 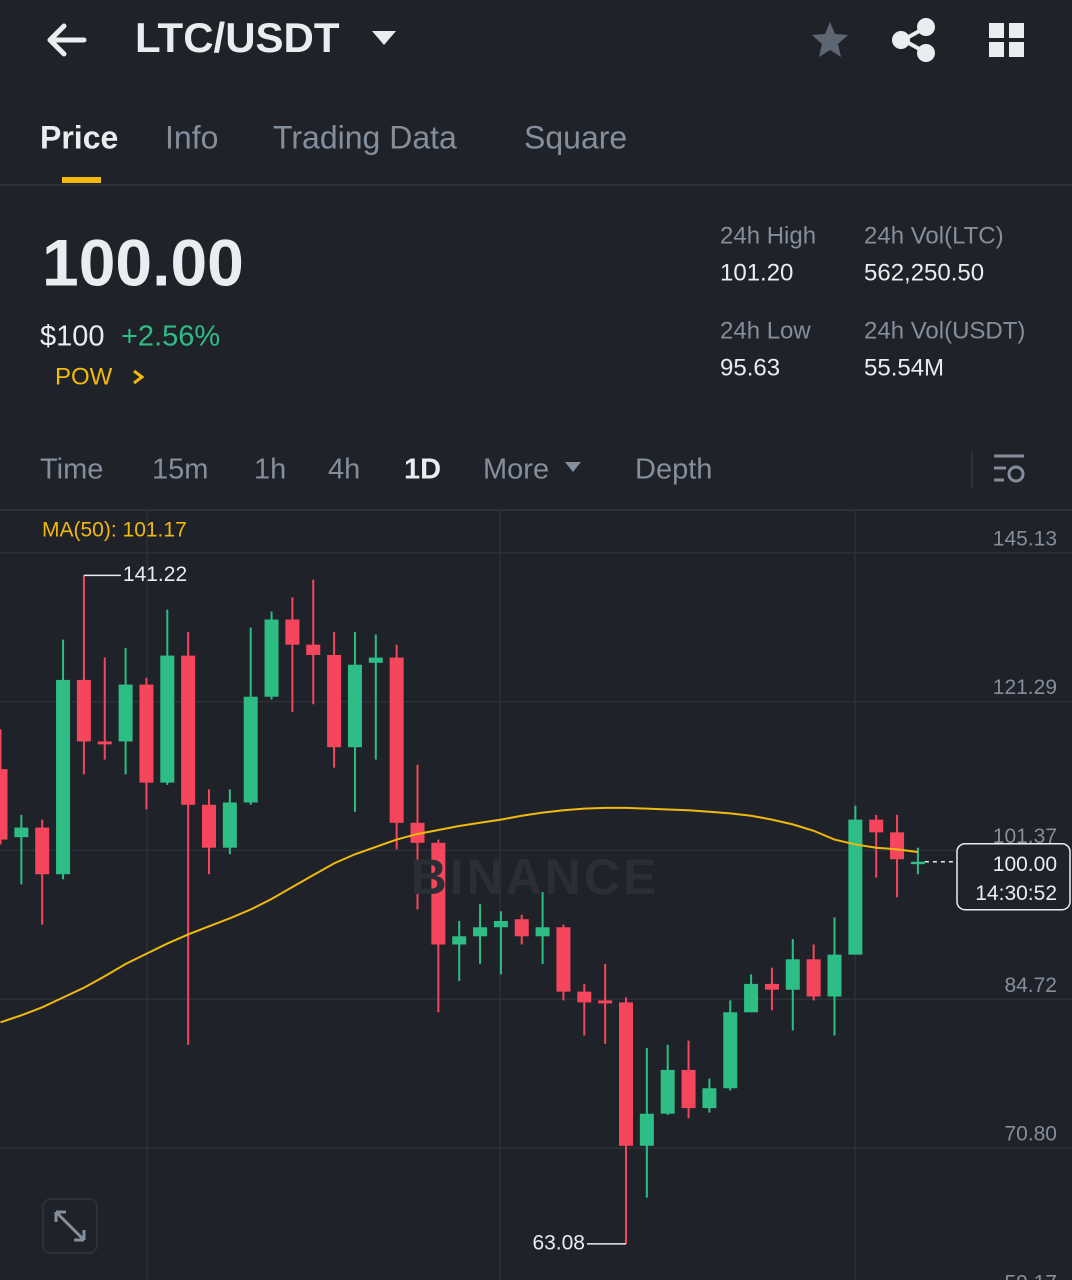 What do you see at coordinates (71, 470) in the screenshot?
I see `interval: Time` at bounding box center [71, 470].